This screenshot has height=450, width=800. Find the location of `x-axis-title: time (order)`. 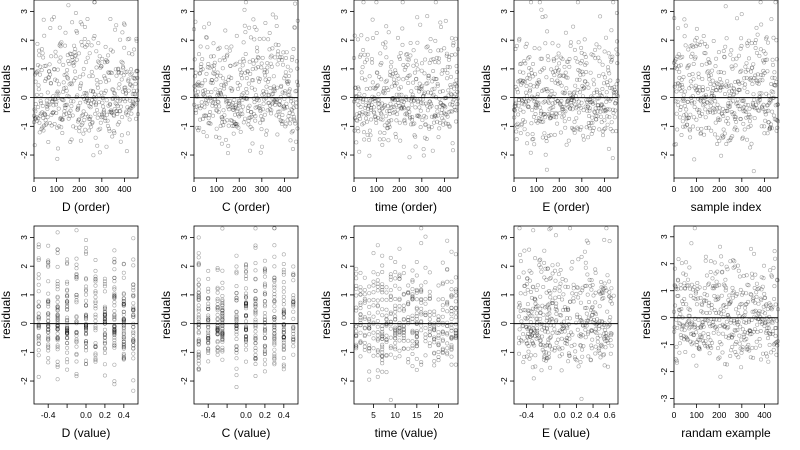

x-axis-title: time (order) is located at coordinates (406, 207).